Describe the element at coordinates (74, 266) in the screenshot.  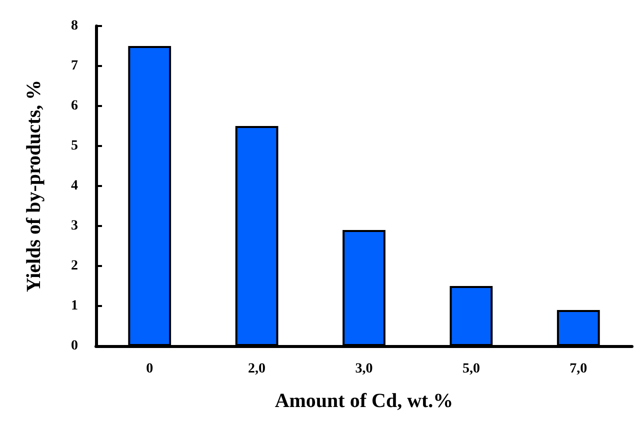
I see `y-tick-label: 2` at that location.